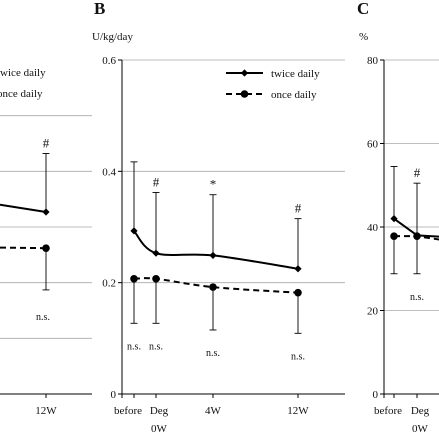  I want to click on y-tick-label: 0.6, so click(109, 61).